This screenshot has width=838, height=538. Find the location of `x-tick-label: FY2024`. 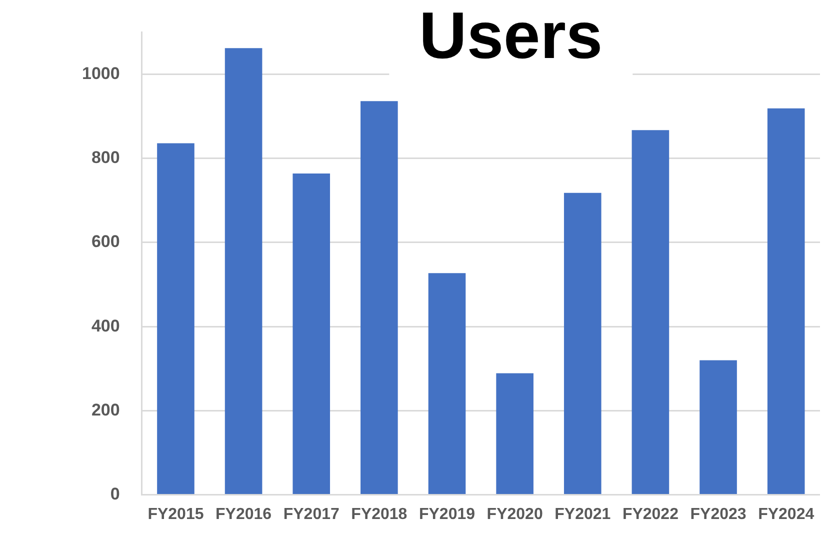

x-tick-label: FY2024 is located at coordinates (786, 514).